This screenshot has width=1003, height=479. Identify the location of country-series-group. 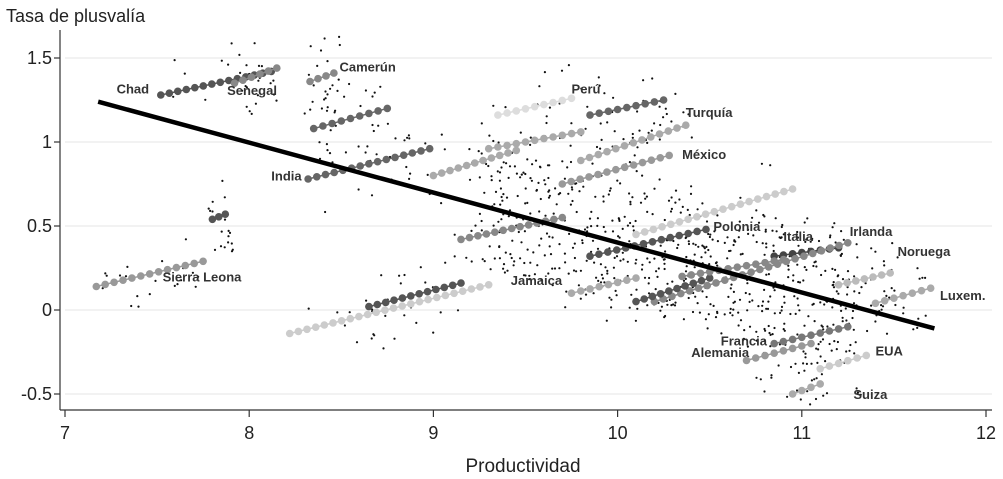
(864, 279).